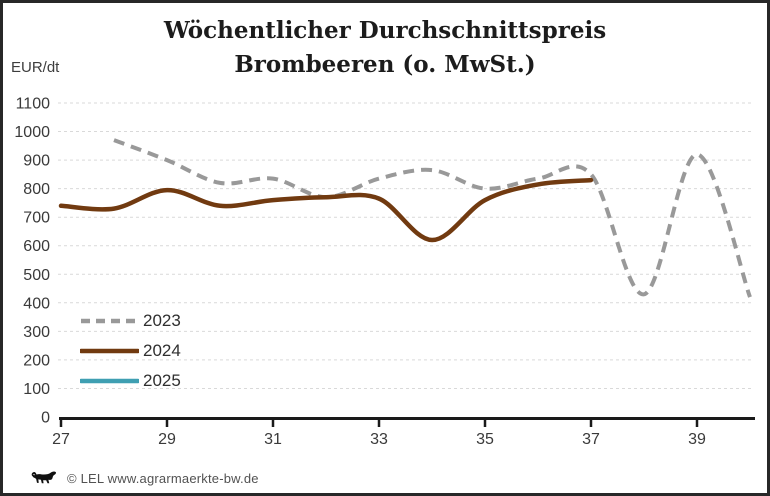  Describe the element at coordinates (385, 30) in the screenshot. I see `chart-title-line1: Wöchentlicher Durchschnittspreis` at that location.